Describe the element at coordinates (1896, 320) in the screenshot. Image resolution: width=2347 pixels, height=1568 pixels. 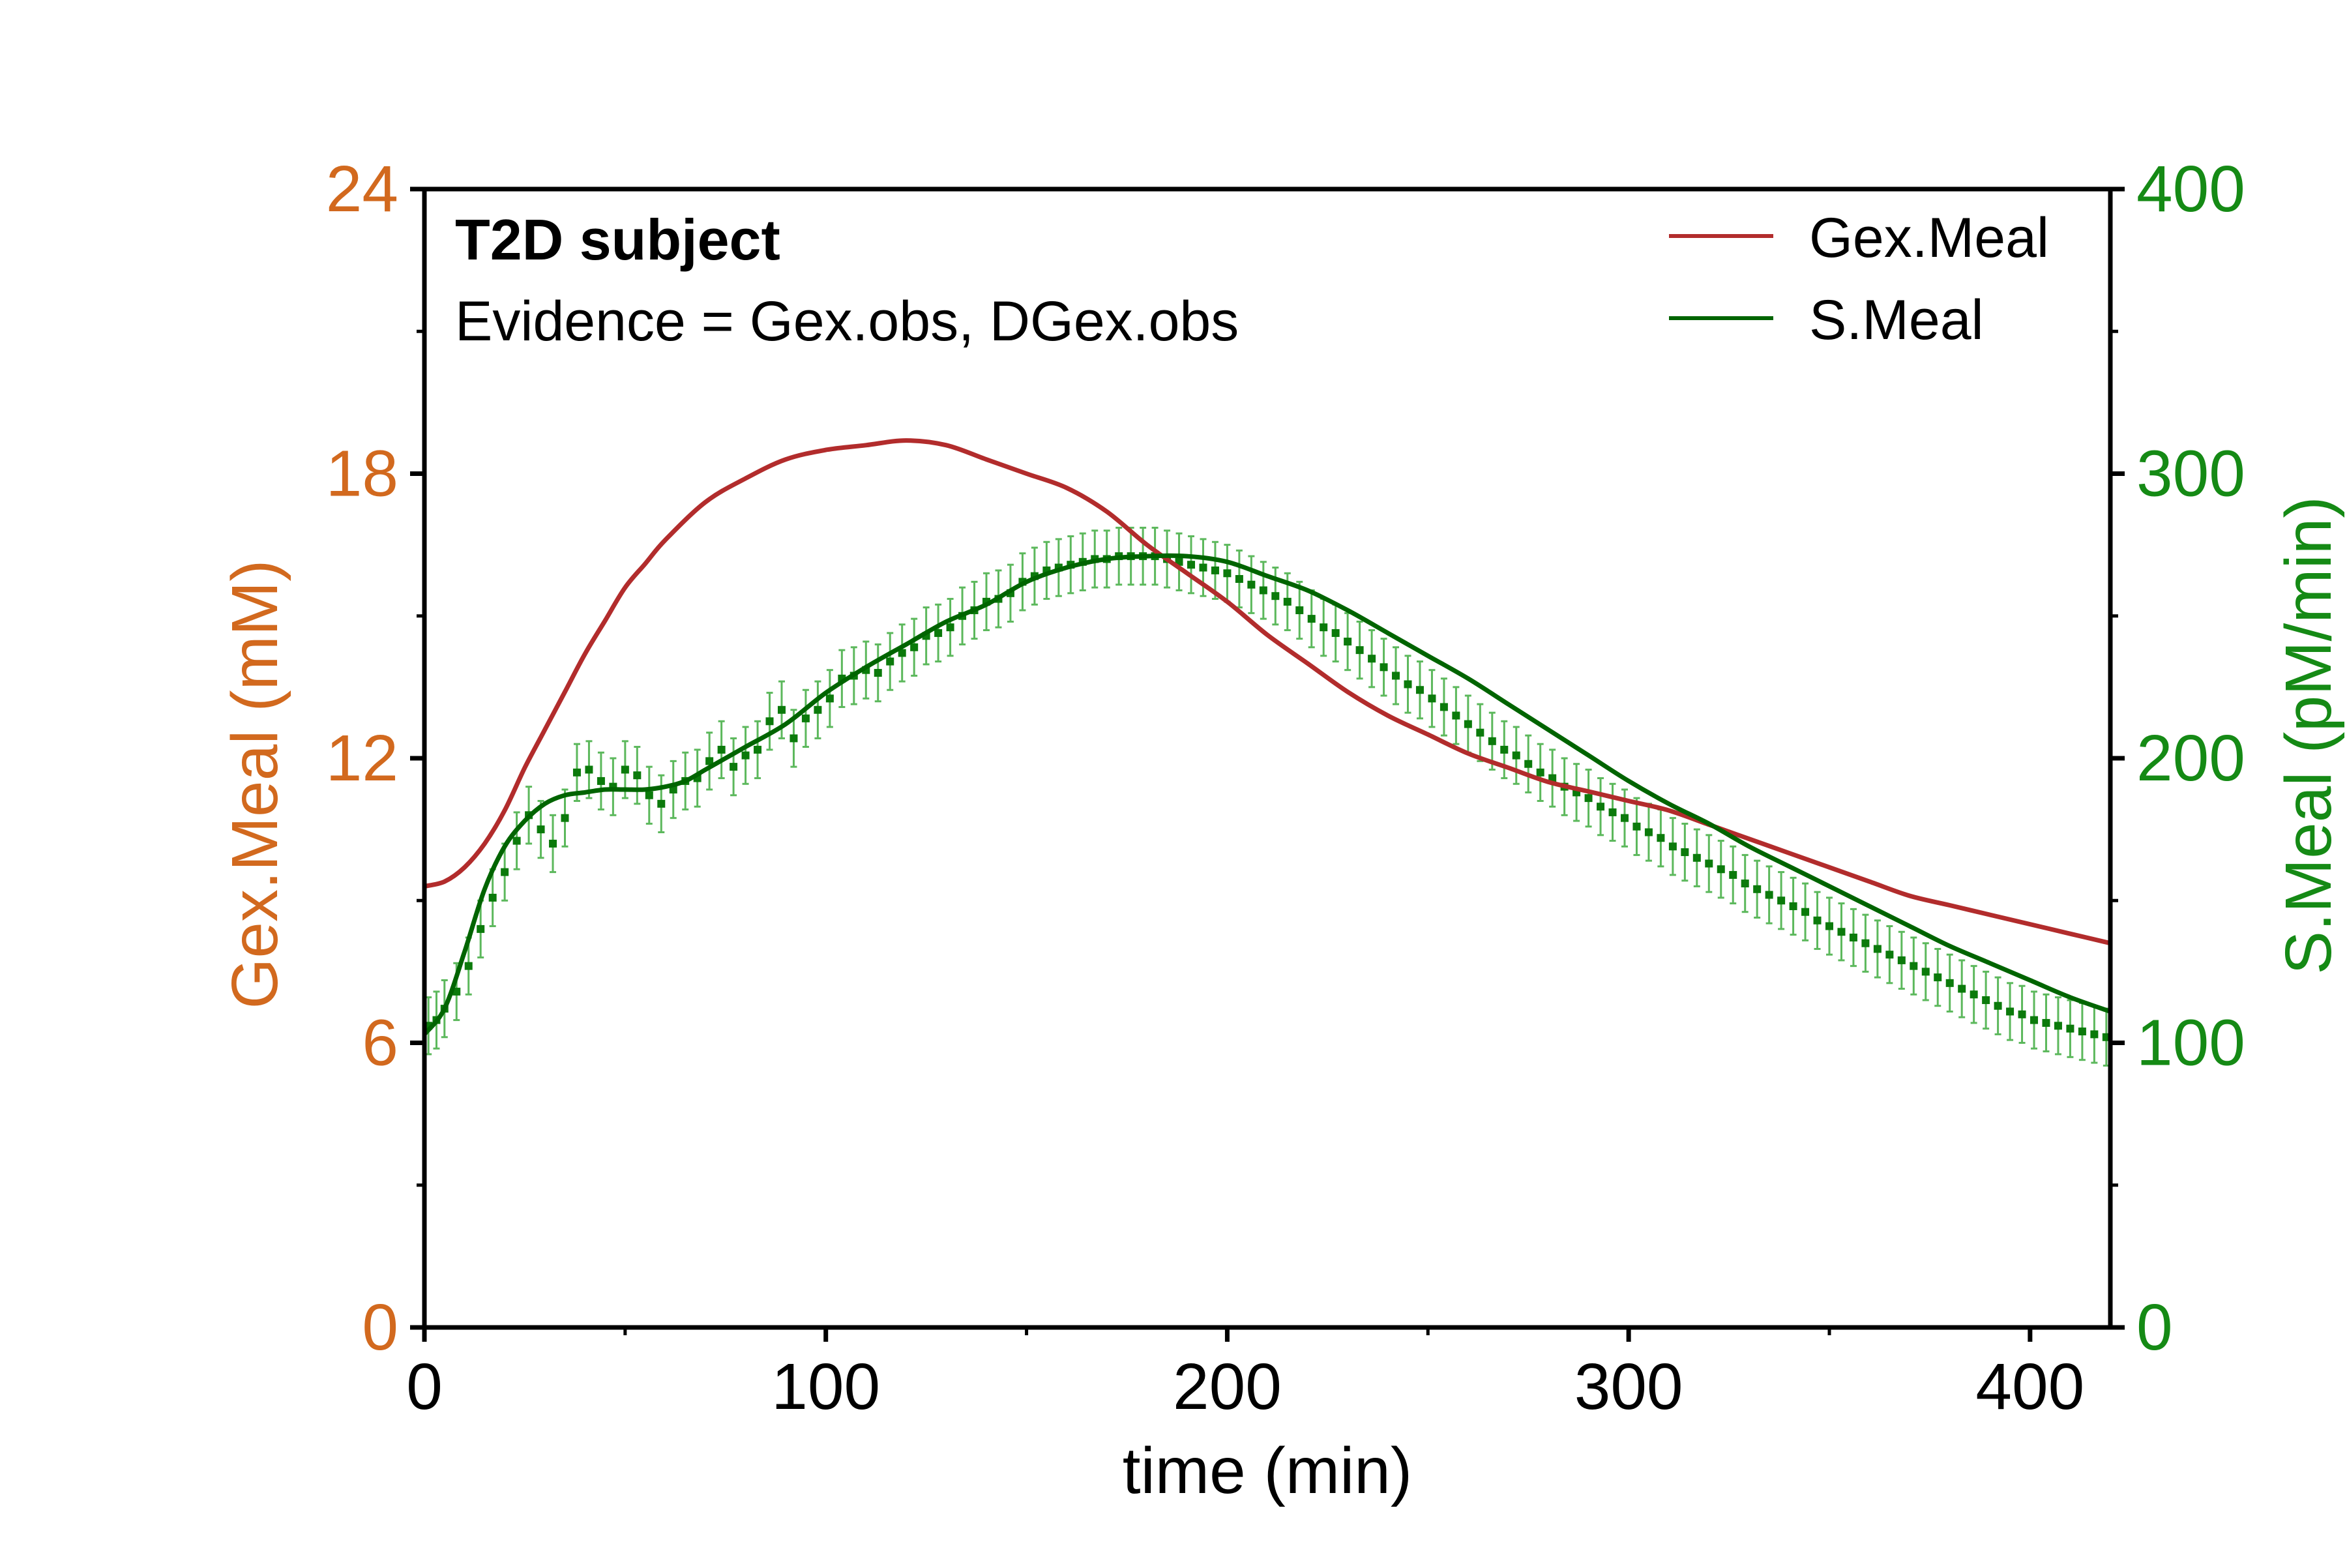
I see `legend-label-s: S.Meal` at that location.